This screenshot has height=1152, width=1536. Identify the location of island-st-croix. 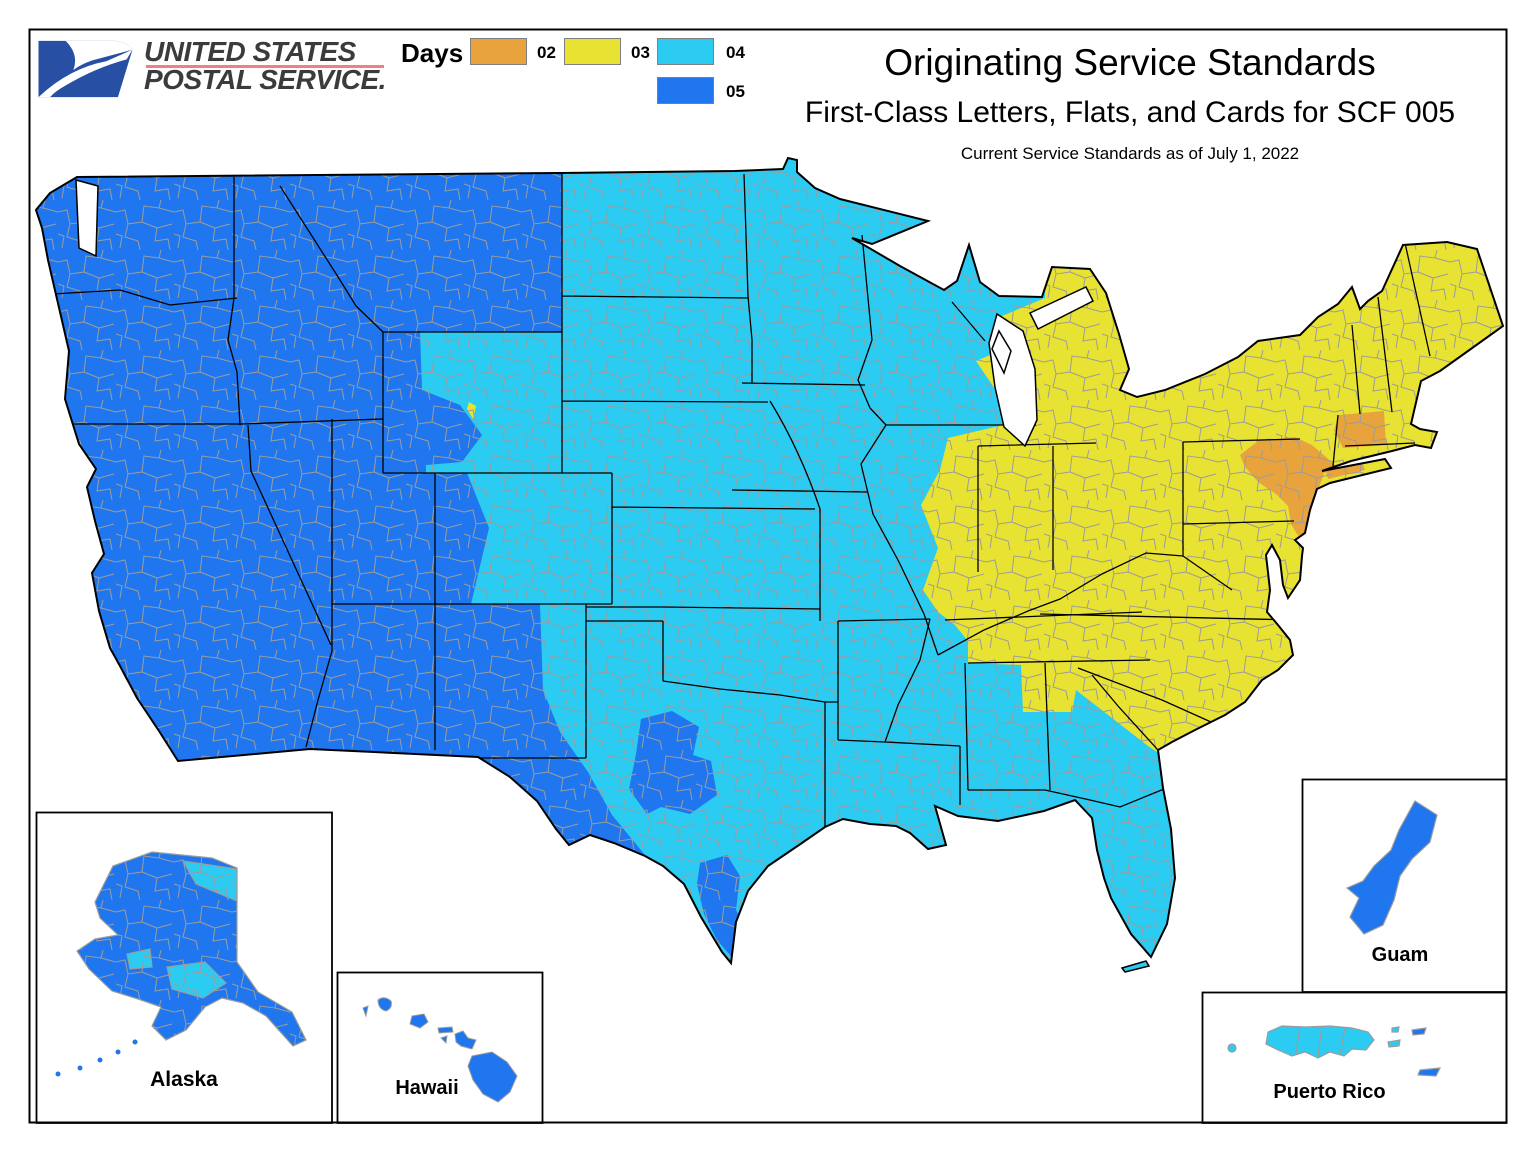
(1429, 1072).